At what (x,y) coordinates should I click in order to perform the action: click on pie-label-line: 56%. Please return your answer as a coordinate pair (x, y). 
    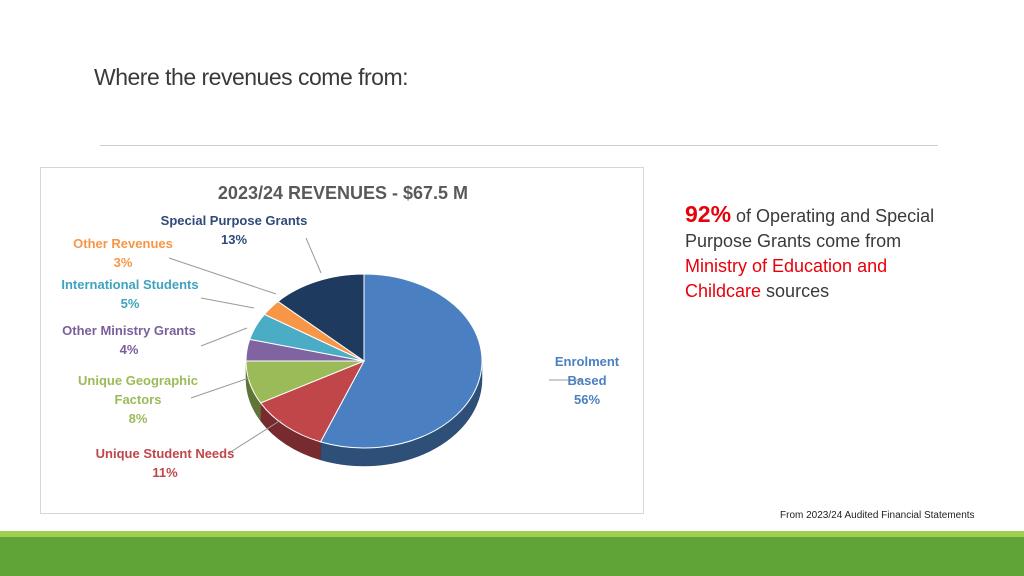
    Looking at the image, I should click on (587, 399).